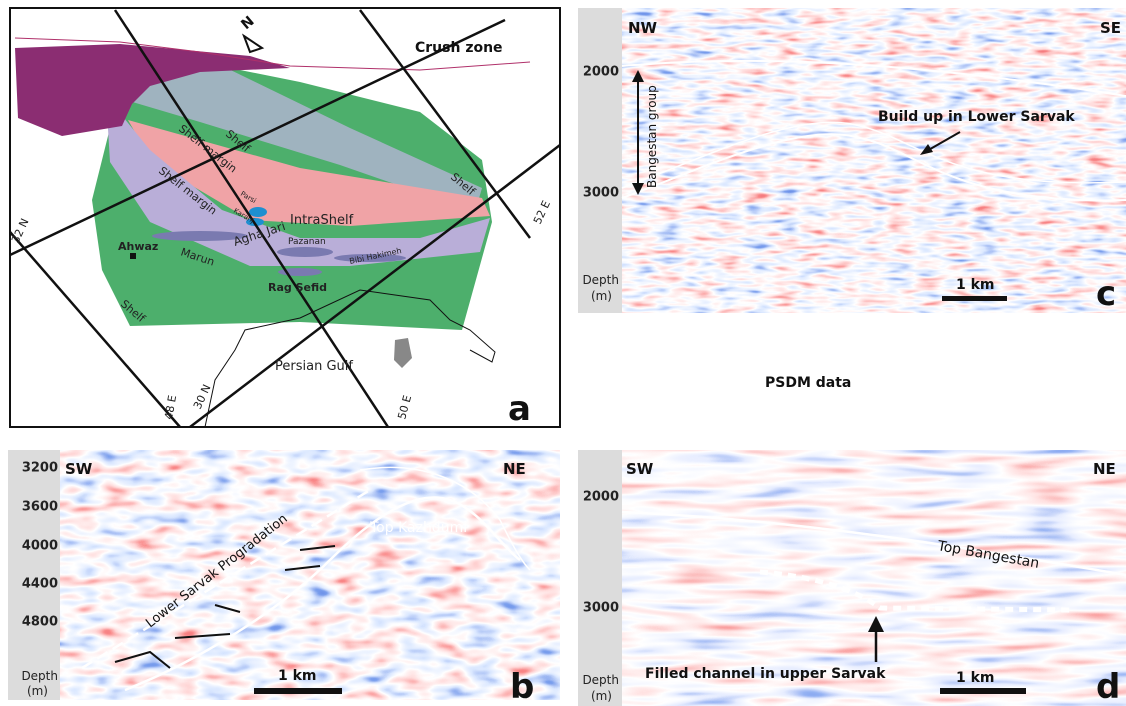 This screenshot has height=706, width=1126. What do you see at coordinates (418, 528) in the screenshot?
I see `annotation: Top Kazhdumi` at bounding box center [418, 528].